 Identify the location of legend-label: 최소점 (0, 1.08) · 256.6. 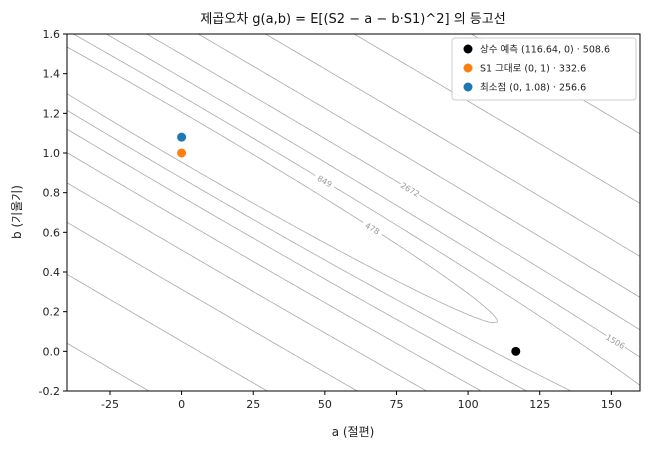
(533, 88).